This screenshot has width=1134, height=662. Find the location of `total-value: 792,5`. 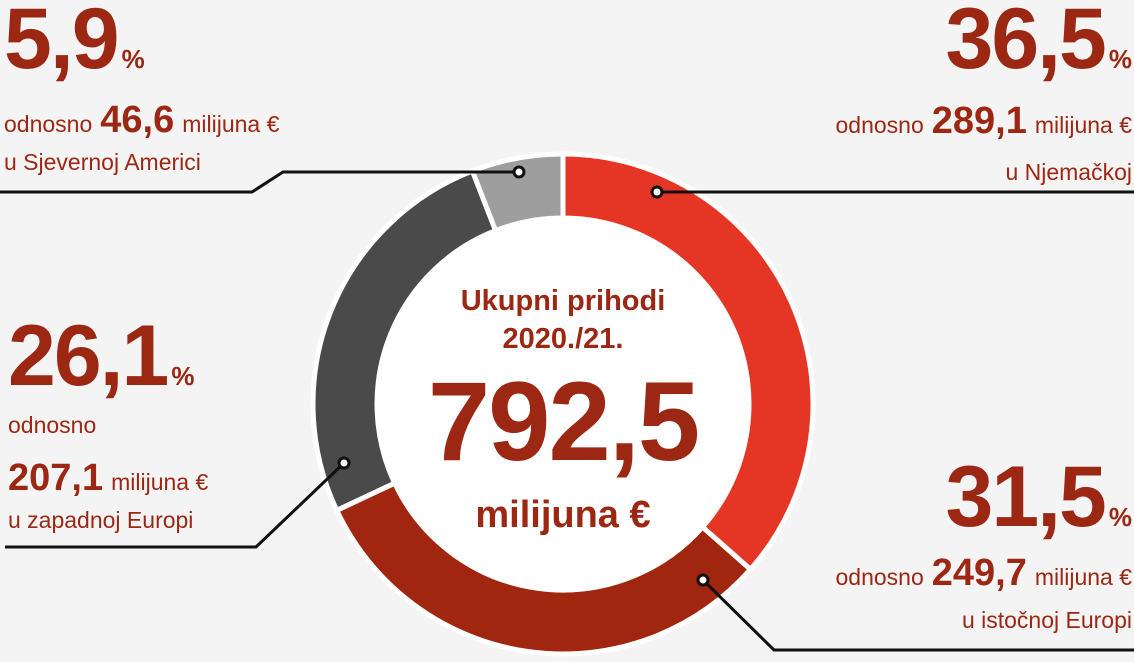

total-value: 792,5 is located at coordinates (563, 421).